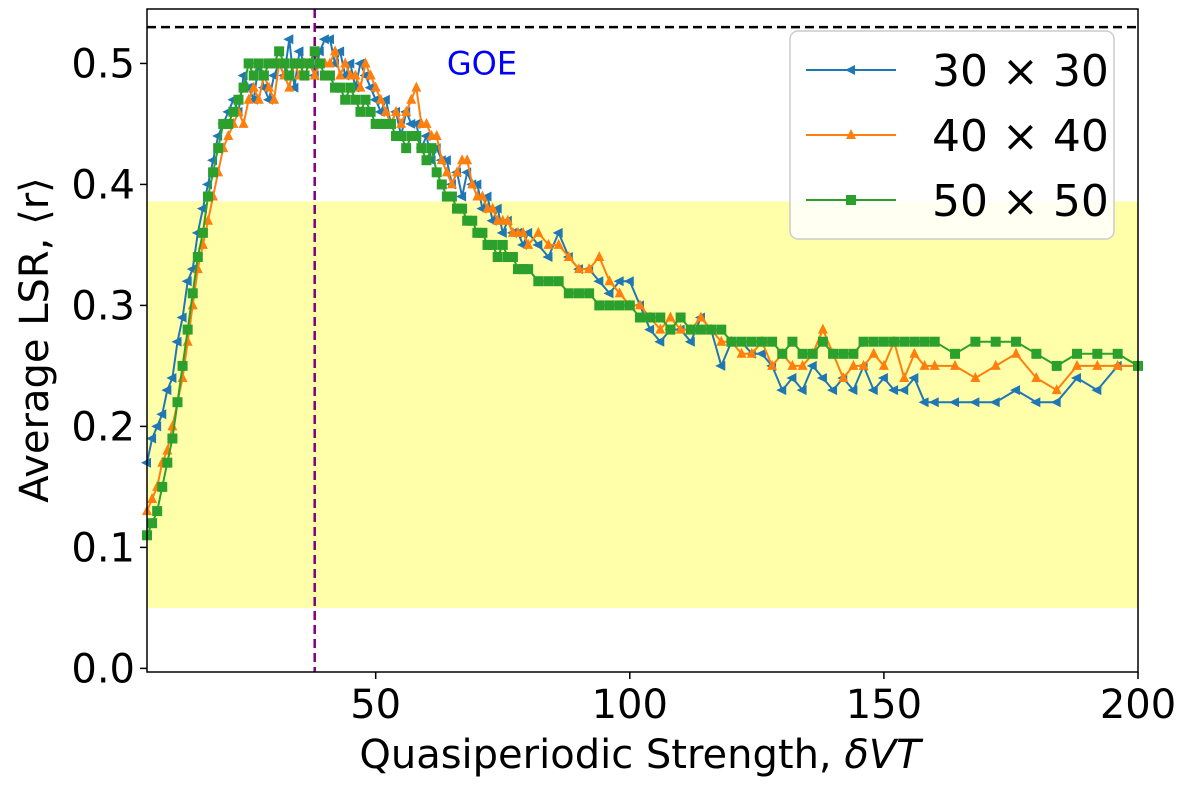 Image resolution: width=1189 pixels, height=789 pixels. I want to click on y-axis-ticks: 0.0 0.1 0.2 0.3 0.4 0.5, so click(109, 366).